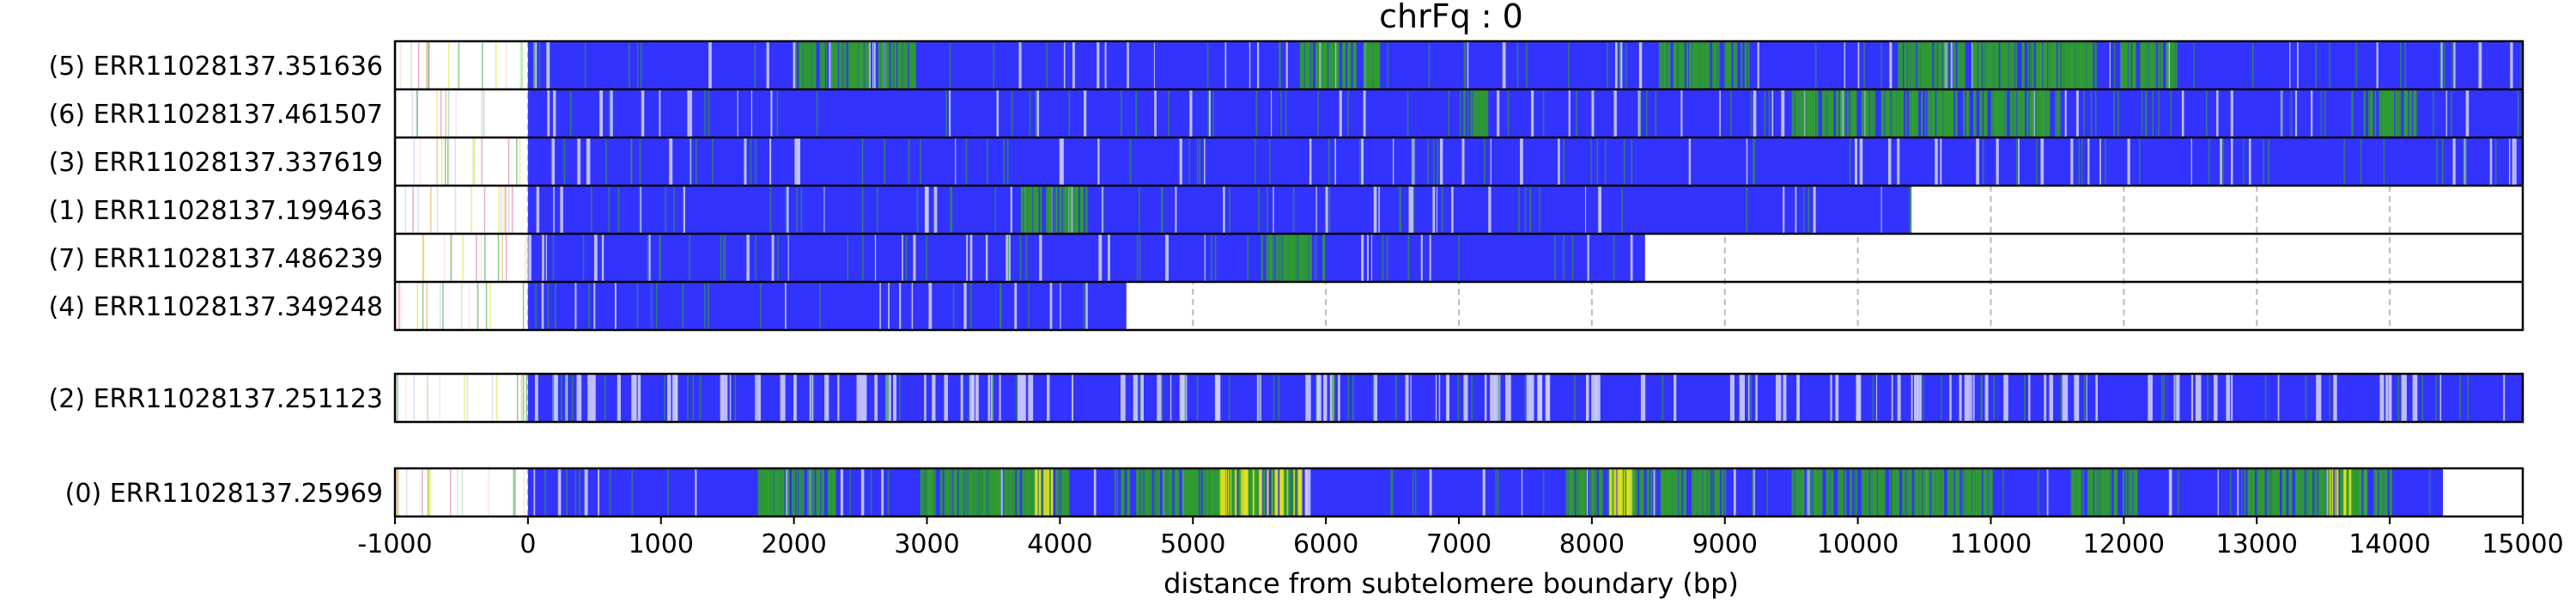  Describe the element at coordinates (827, 306) in the screenshot. I see `read-fill` at that location.